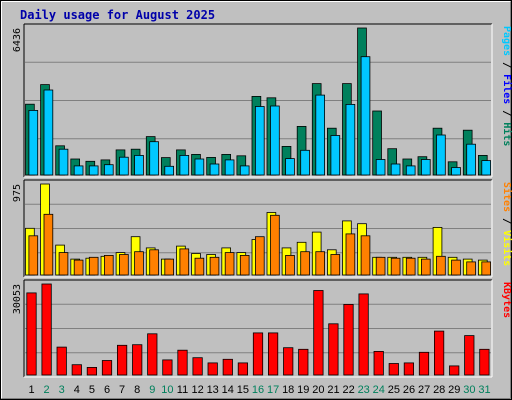 This screenshot has width=512, height=400. What do you see at coordinates (348, 390) in the screenshot?
I see `day-label-22: 22` at bounding box center [348, 390].